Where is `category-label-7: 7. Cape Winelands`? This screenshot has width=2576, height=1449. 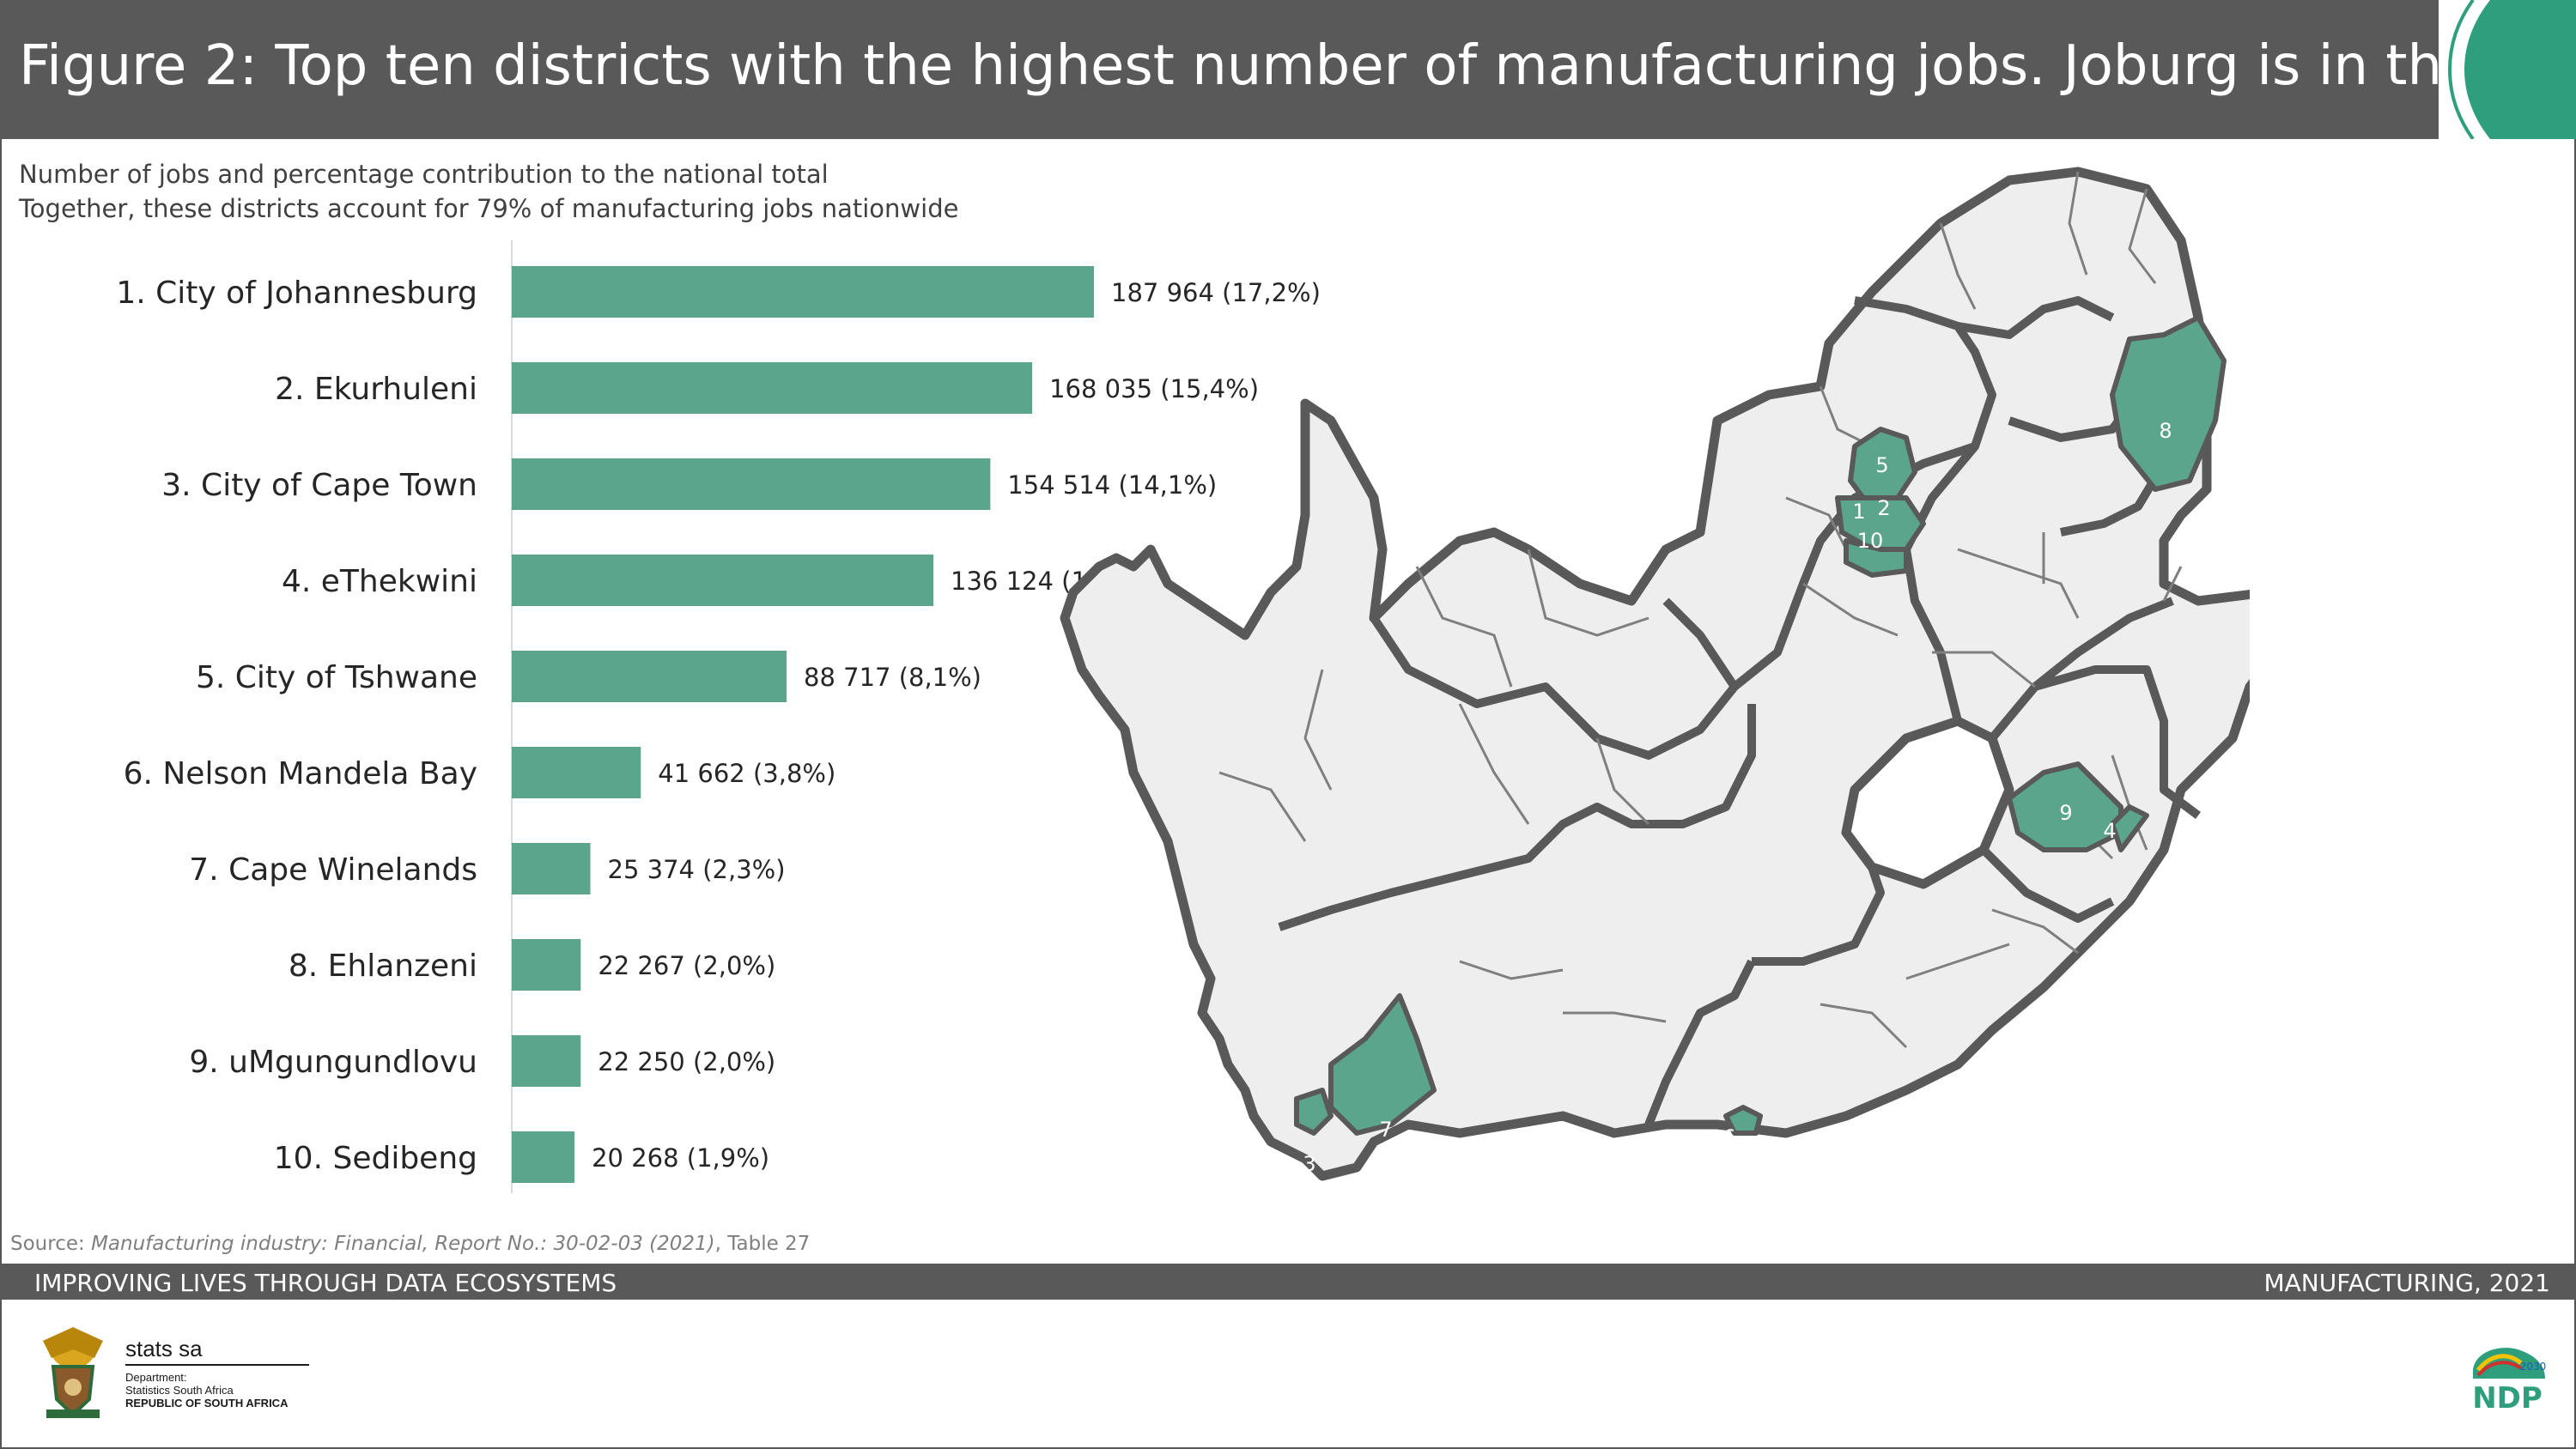 category-label-7: 7. Cape Winelands is located at coordinates (333, 870).